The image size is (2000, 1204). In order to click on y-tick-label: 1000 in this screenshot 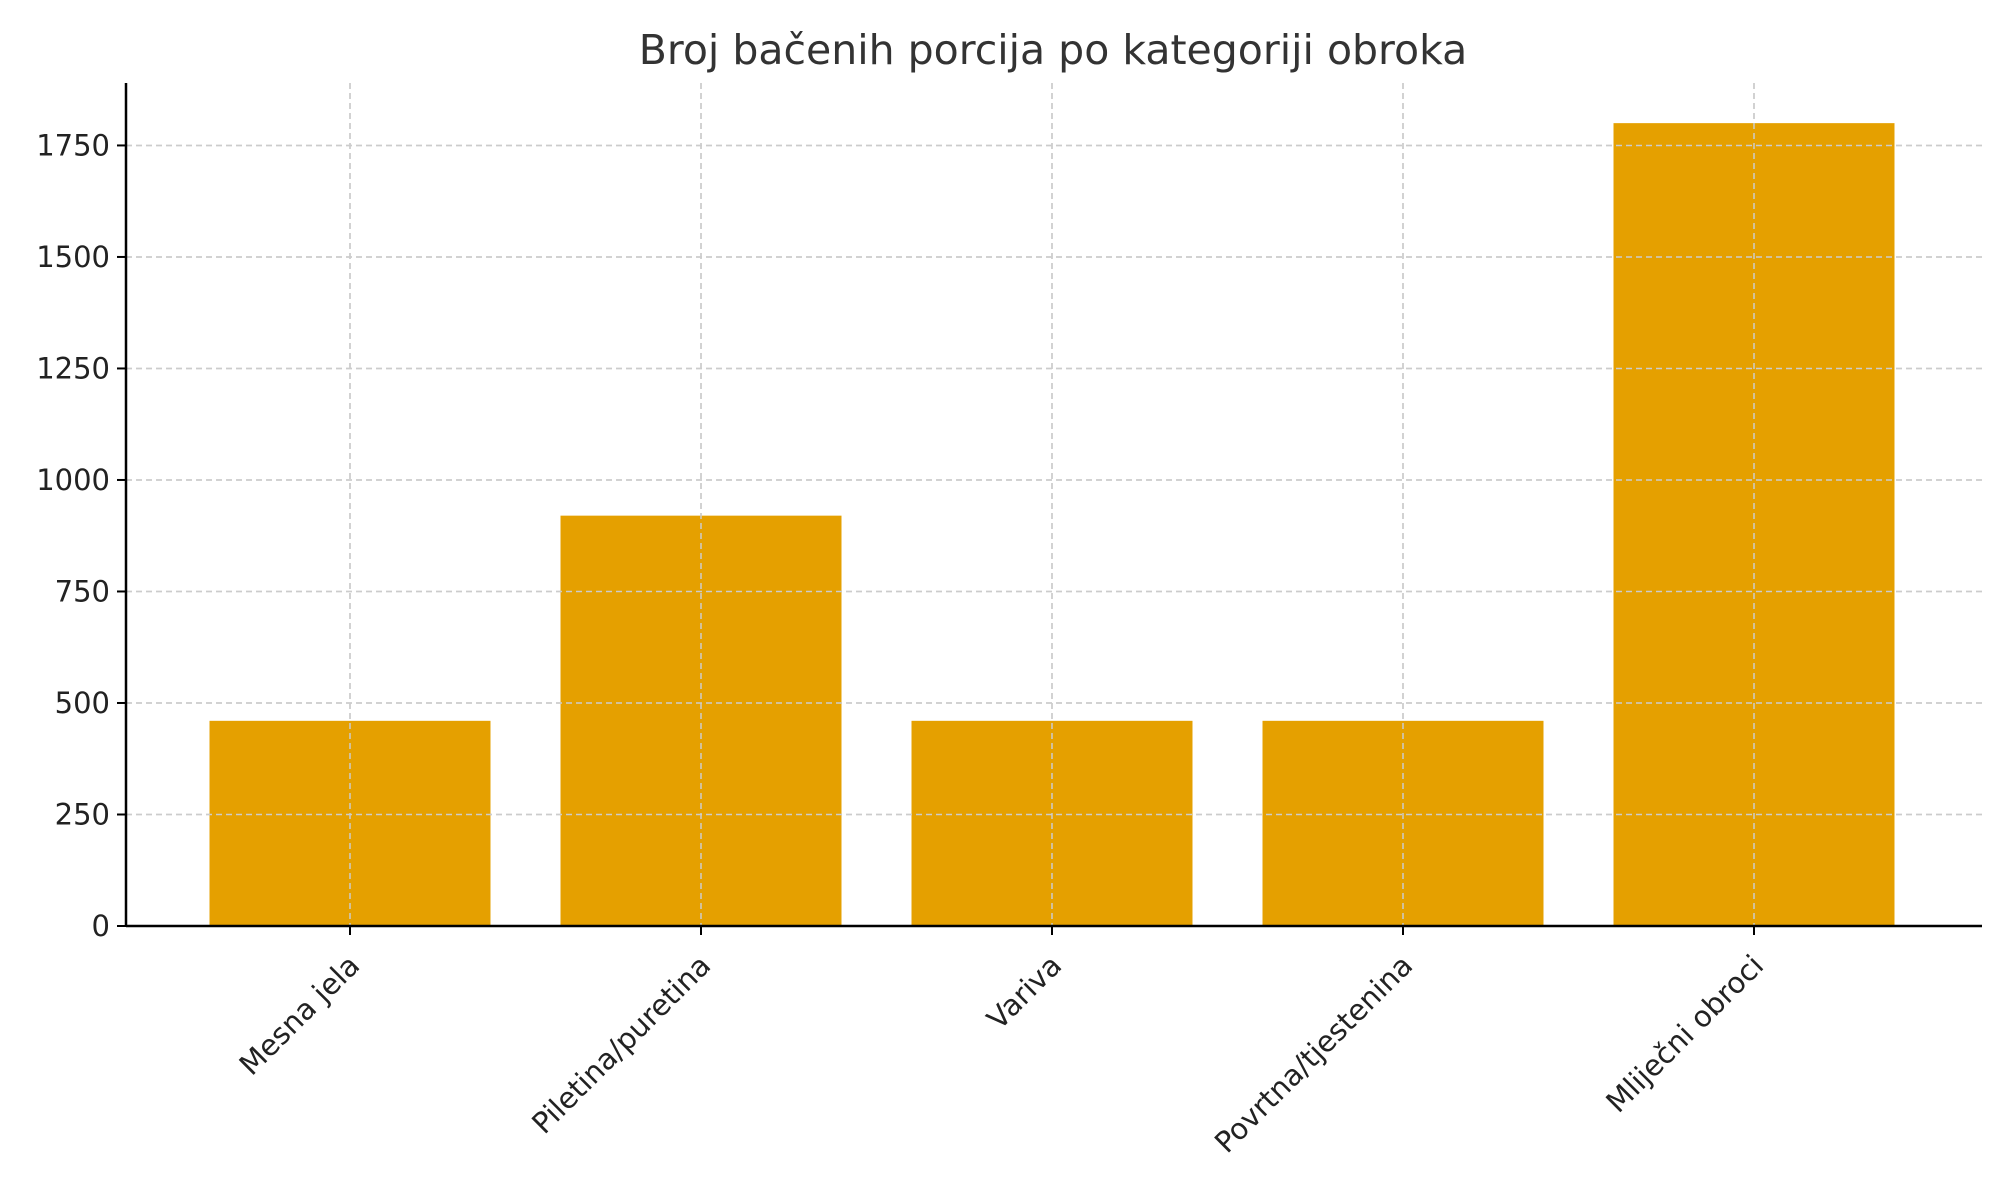, I will do `click(73, 480)`.